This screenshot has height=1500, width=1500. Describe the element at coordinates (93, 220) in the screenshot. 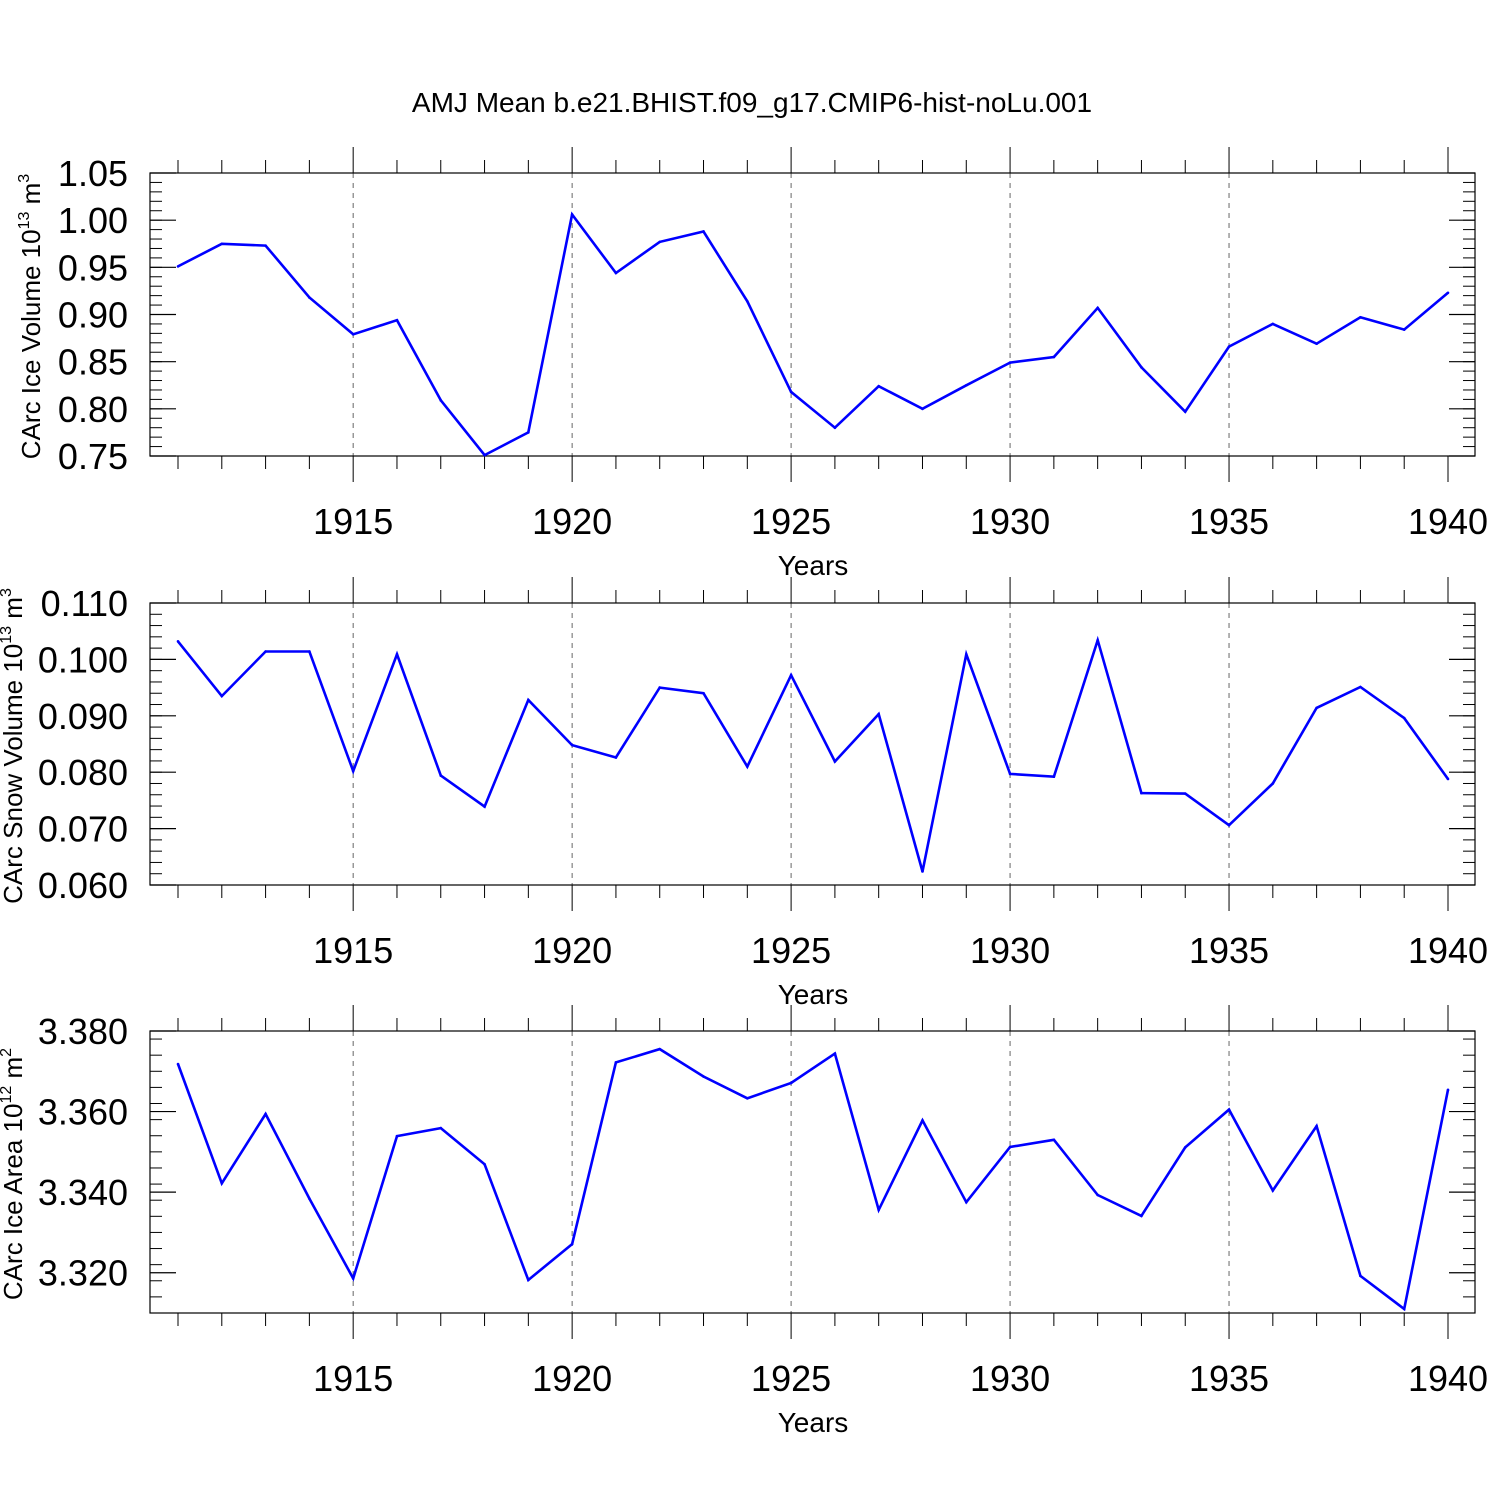

I see `y-tick-label: 1.00` at that location.